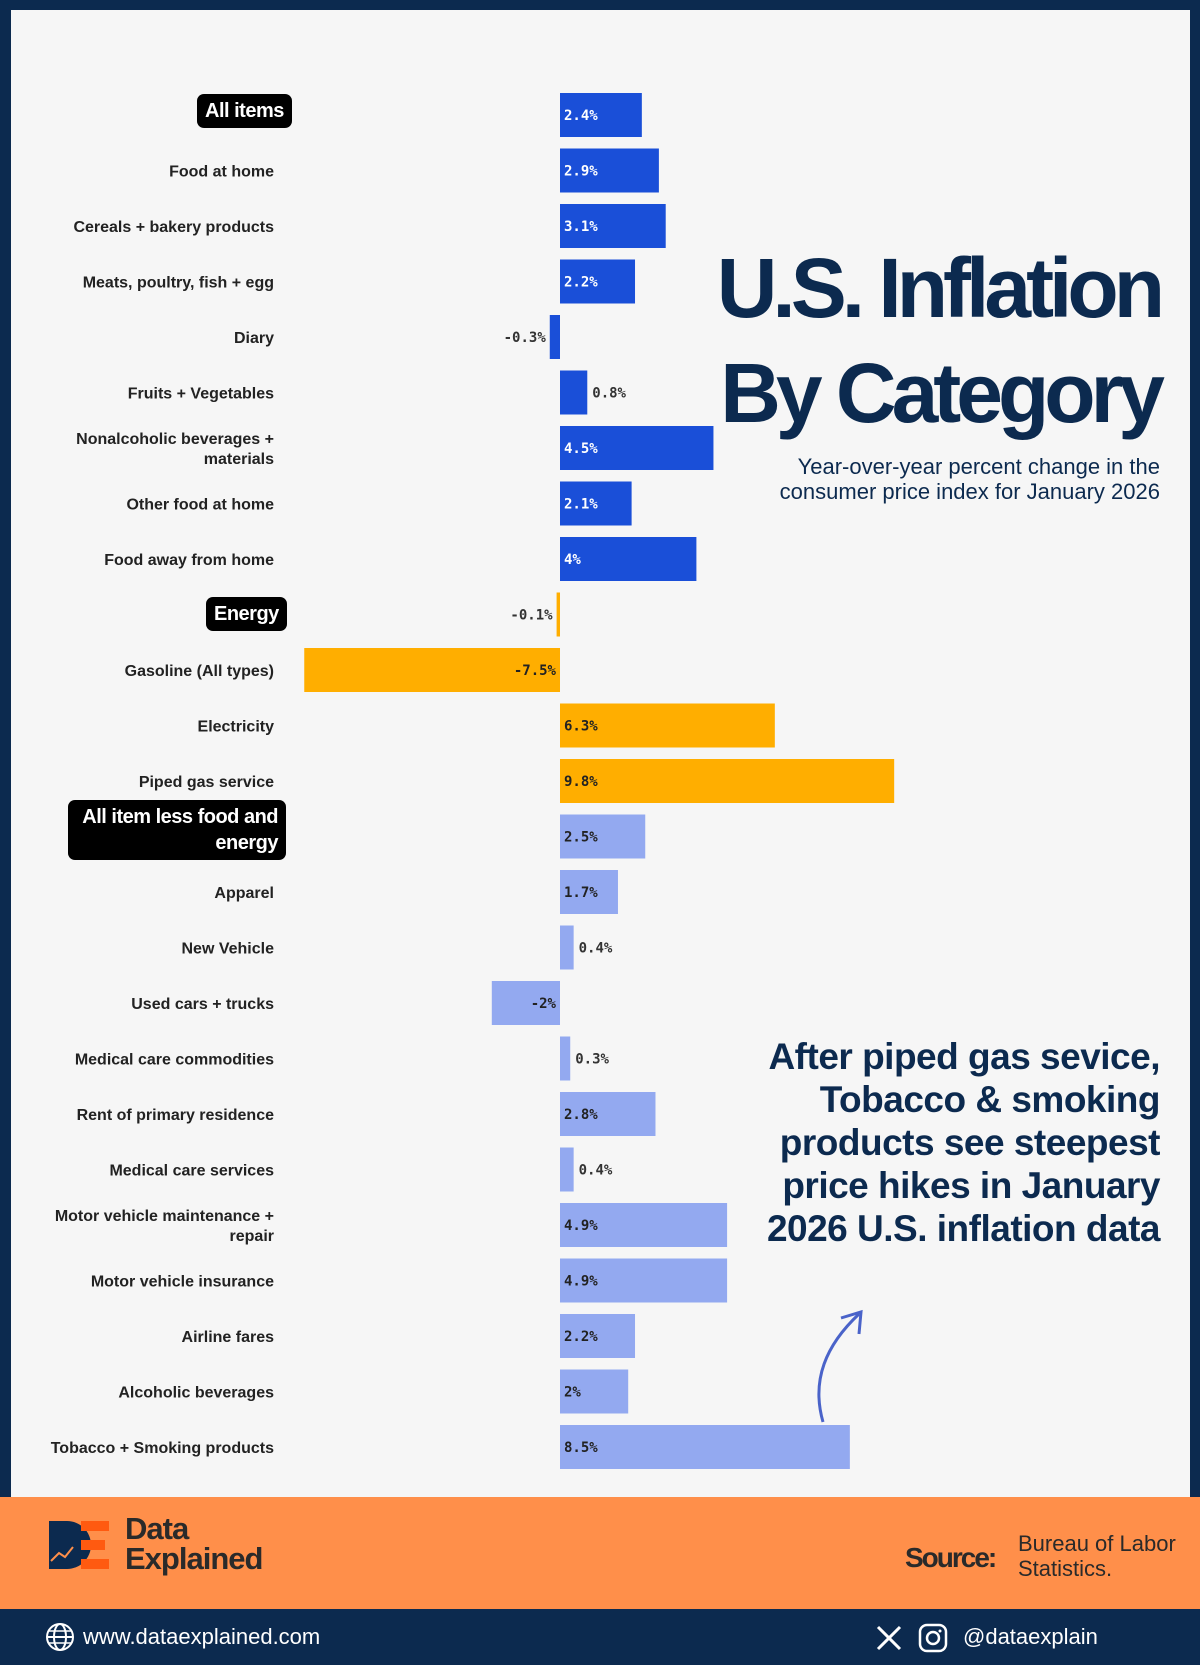 Image resolution: width=1200 pixels, height=1665 pixels. What do you see at coordinates (157, 1528) in the screenshot?
I see `brand-line-1: Data` at bounding box center [157, 1528].